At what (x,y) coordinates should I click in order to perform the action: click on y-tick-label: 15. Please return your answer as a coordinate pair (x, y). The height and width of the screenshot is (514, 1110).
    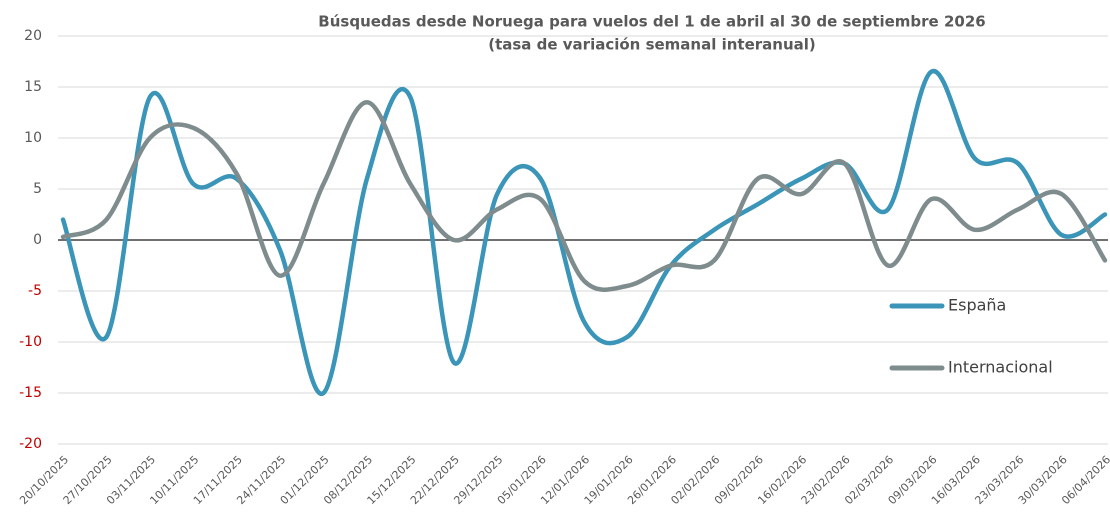
    Looking at the image, I should click on (33, 87).